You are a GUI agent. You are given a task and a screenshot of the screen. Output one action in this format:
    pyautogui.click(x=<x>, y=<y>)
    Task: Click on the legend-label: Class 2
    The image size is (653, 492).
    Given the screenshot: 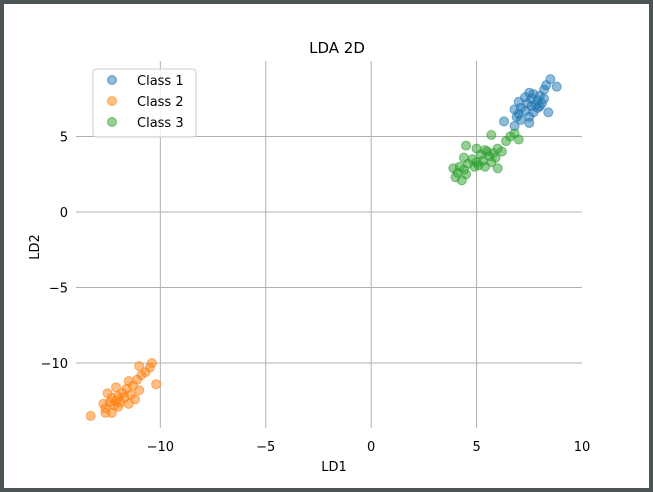 What is the action you would take?
    pyautogui.click(x=160, y=102)
    